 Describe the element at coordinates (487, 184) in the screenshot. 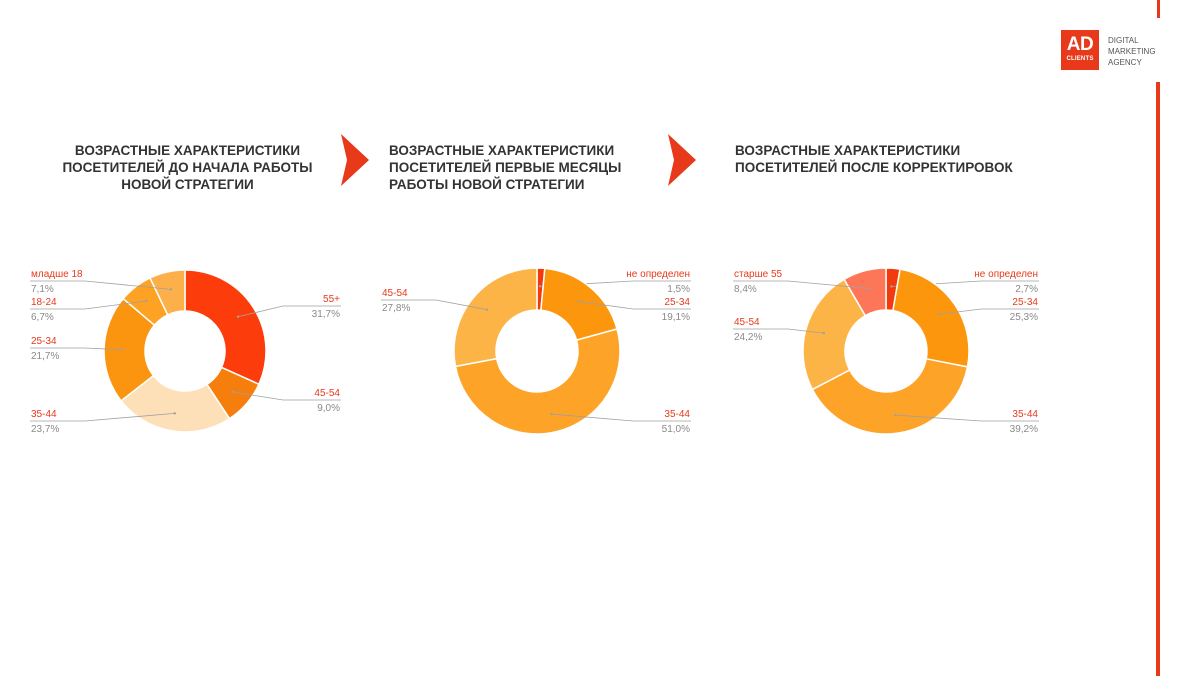

I see `title-line: РАБОТЫ НОВОЙ СТРАТЕГИИ` at that location.